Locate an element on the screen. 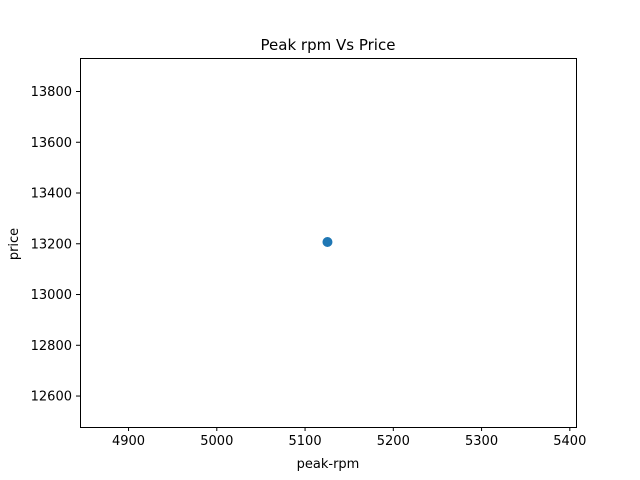 Image resolution: width=640 pixels, height=480 pixels. x-tick-label: 4900 is located at coordinates (128, 441).